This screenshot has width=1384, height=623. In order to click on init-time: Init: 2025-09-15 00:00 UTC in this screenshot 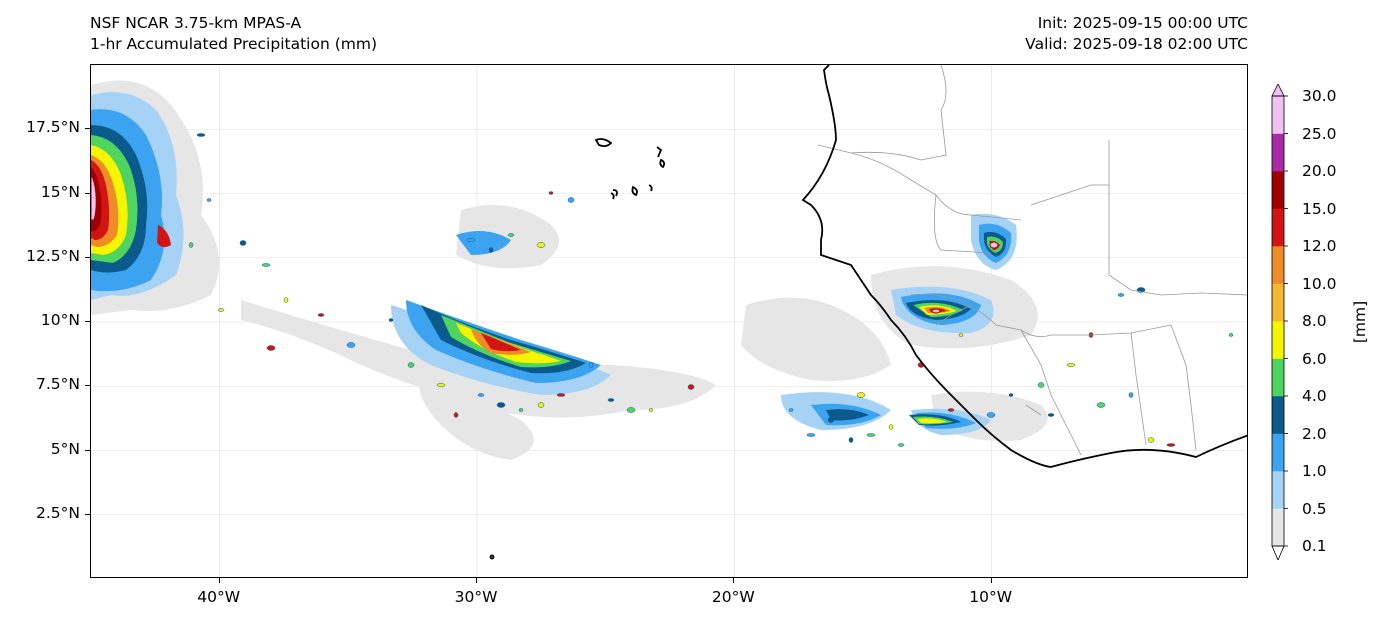, I will do `click(1142, 23)`.